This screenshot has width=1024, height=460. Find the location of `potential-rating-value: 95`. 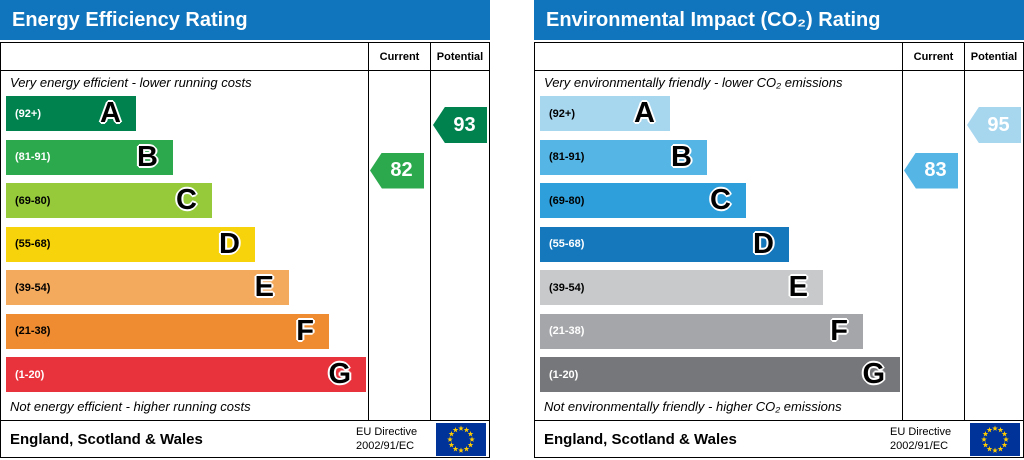

potential-rating-value: 95 is located at coordinates (998, 124).